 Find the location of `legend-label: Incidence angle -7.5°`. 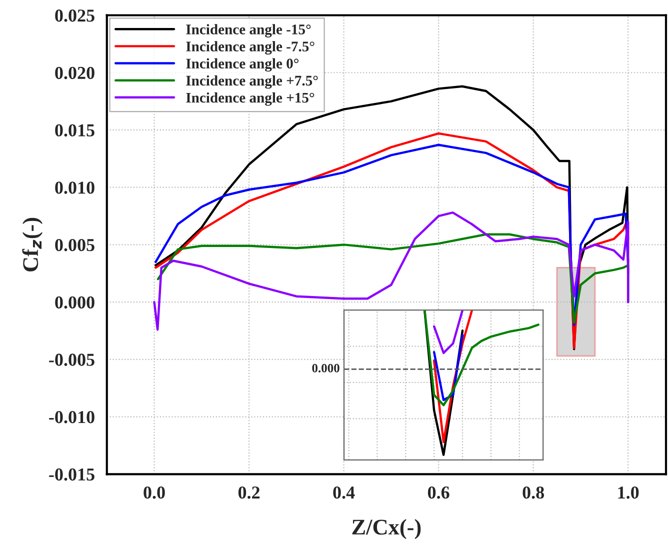

legend-label: Incidence angle -7.5° is located at coordinates (250, 48).